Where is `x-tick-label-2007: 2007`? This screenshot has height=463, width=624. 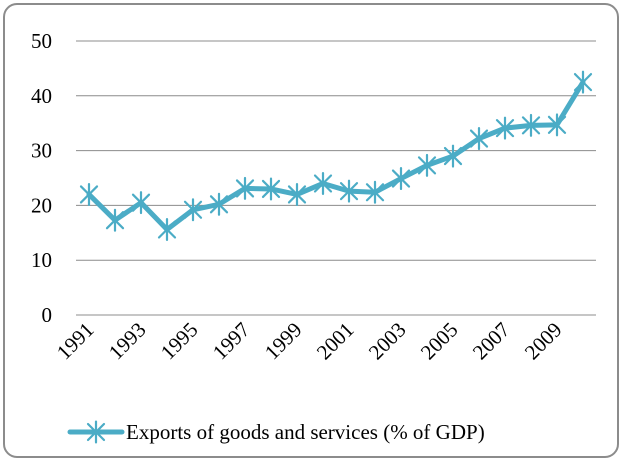 x-tick-label-2007: 2007 is located at coordinates (491, 341).